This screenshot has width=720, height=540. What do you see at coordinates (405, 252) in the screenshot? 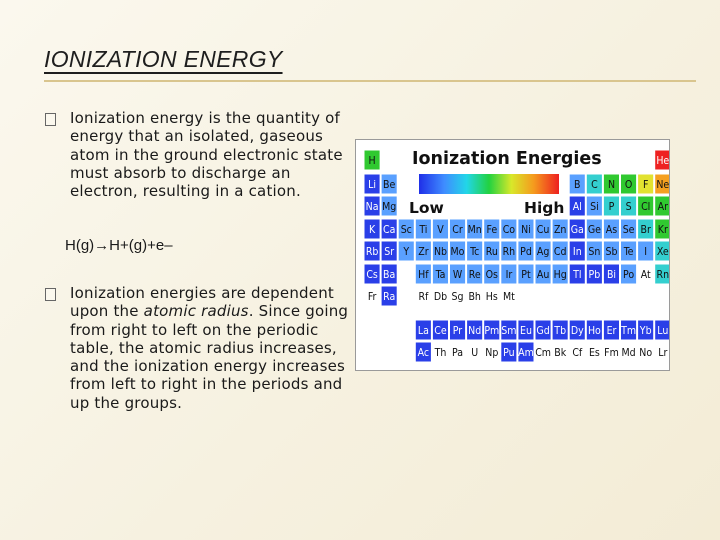
I see `element-symbol: Y` at bounding box center [405, 252].